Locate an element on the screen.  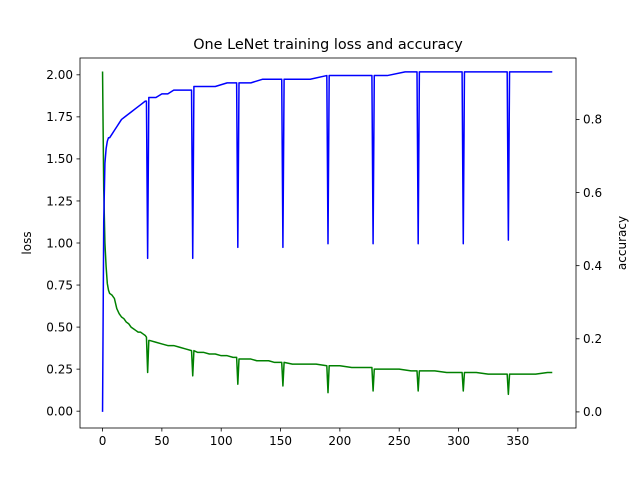
x-tick-label: 50 is located at coordinates (161, 441).